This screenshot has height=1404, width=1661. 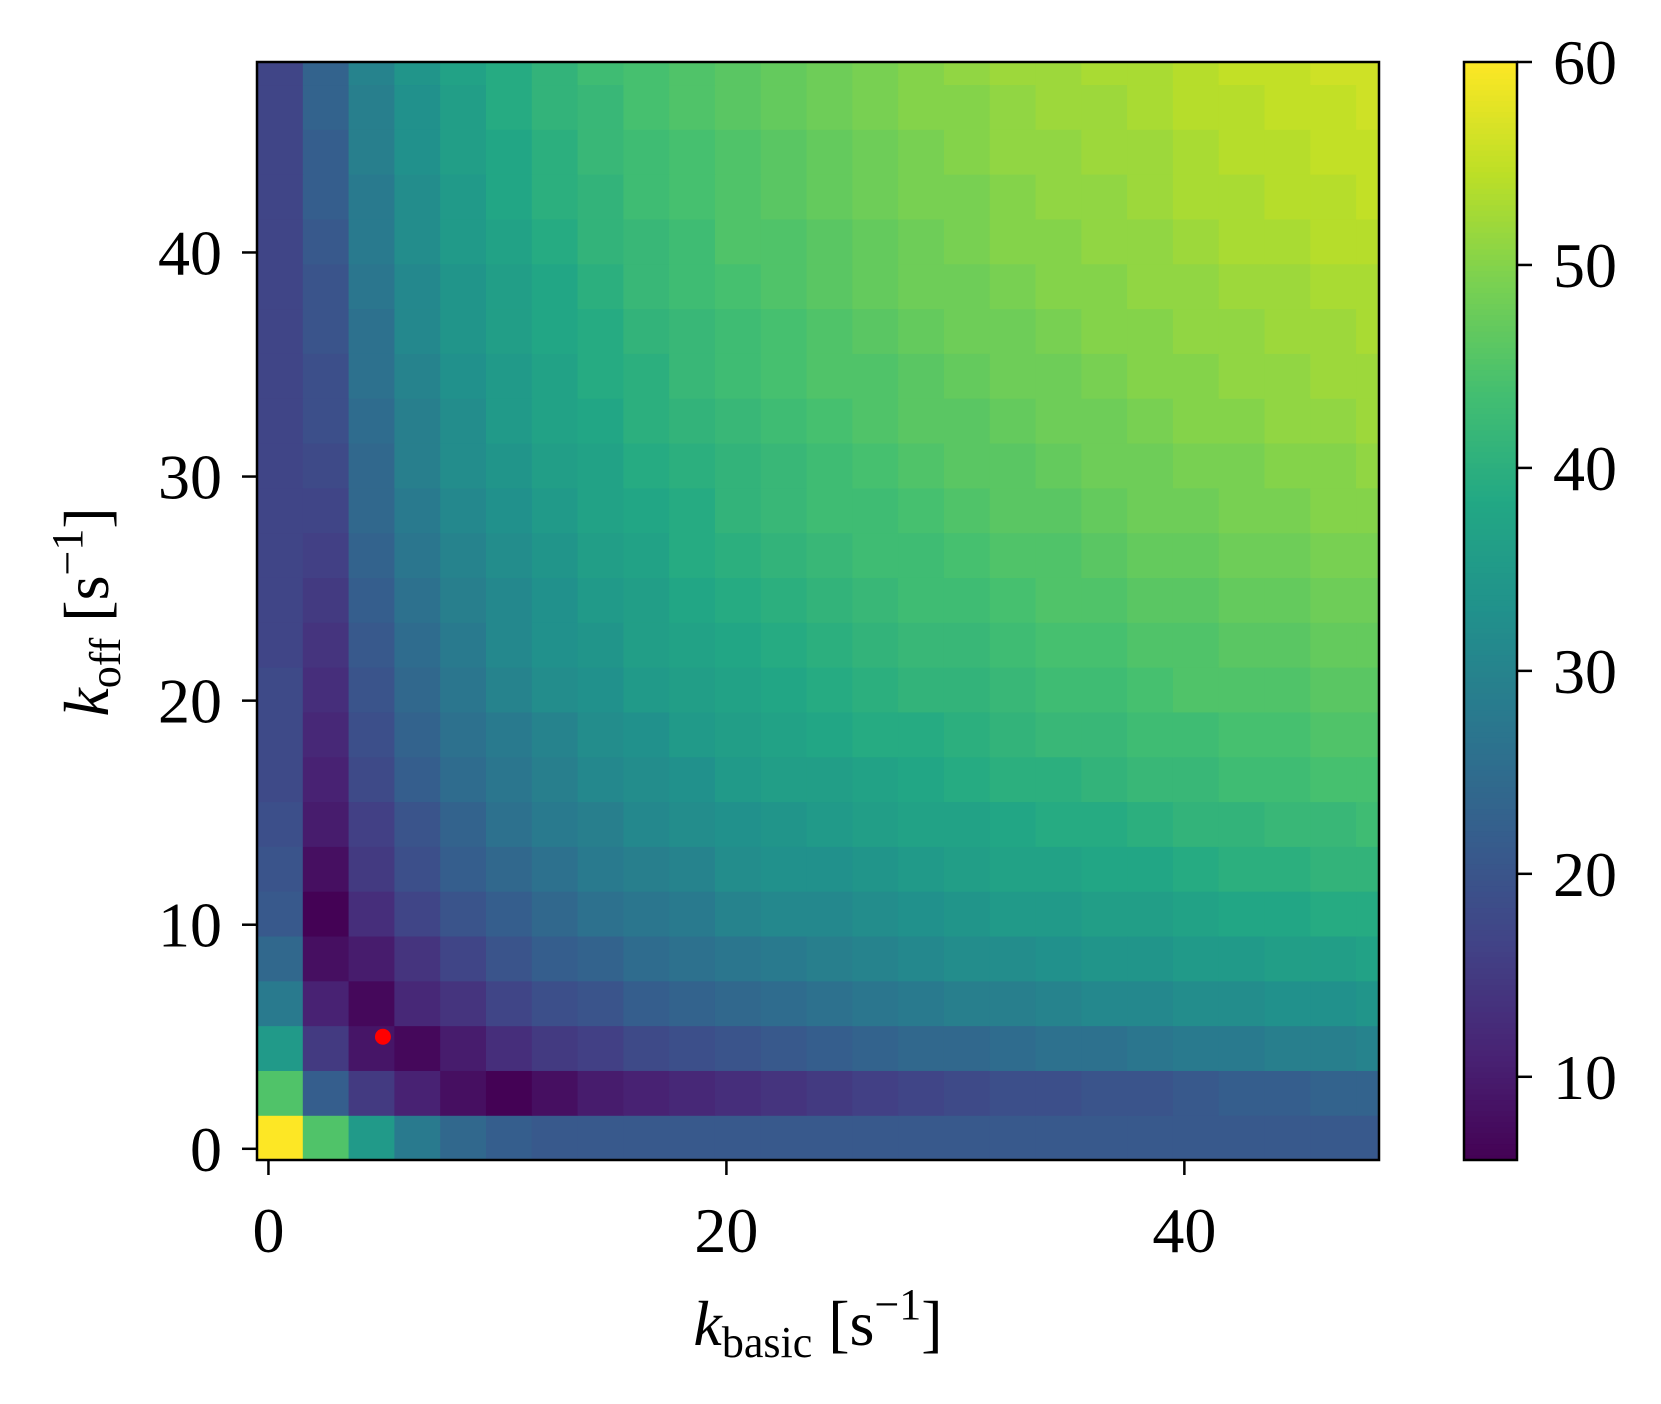 I want to click on colorbar, so click(x=1490, y=611).